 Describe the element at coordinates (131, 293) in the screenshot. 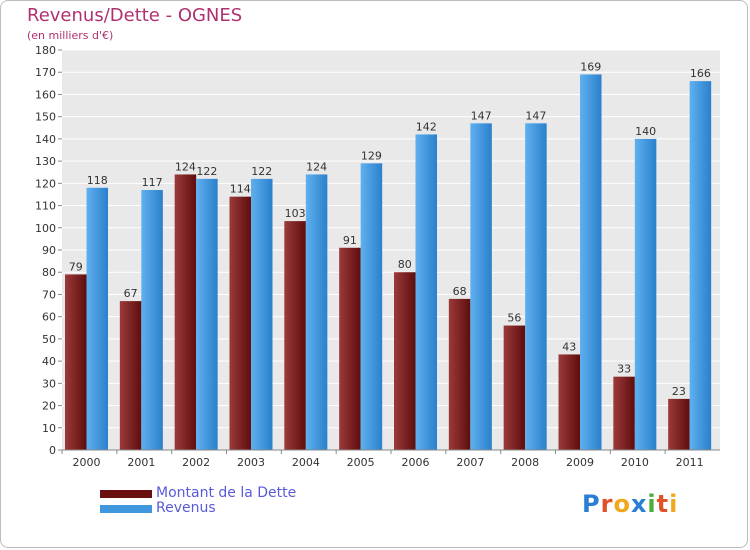

I see `data-label-debt-2001: 67` at that location.